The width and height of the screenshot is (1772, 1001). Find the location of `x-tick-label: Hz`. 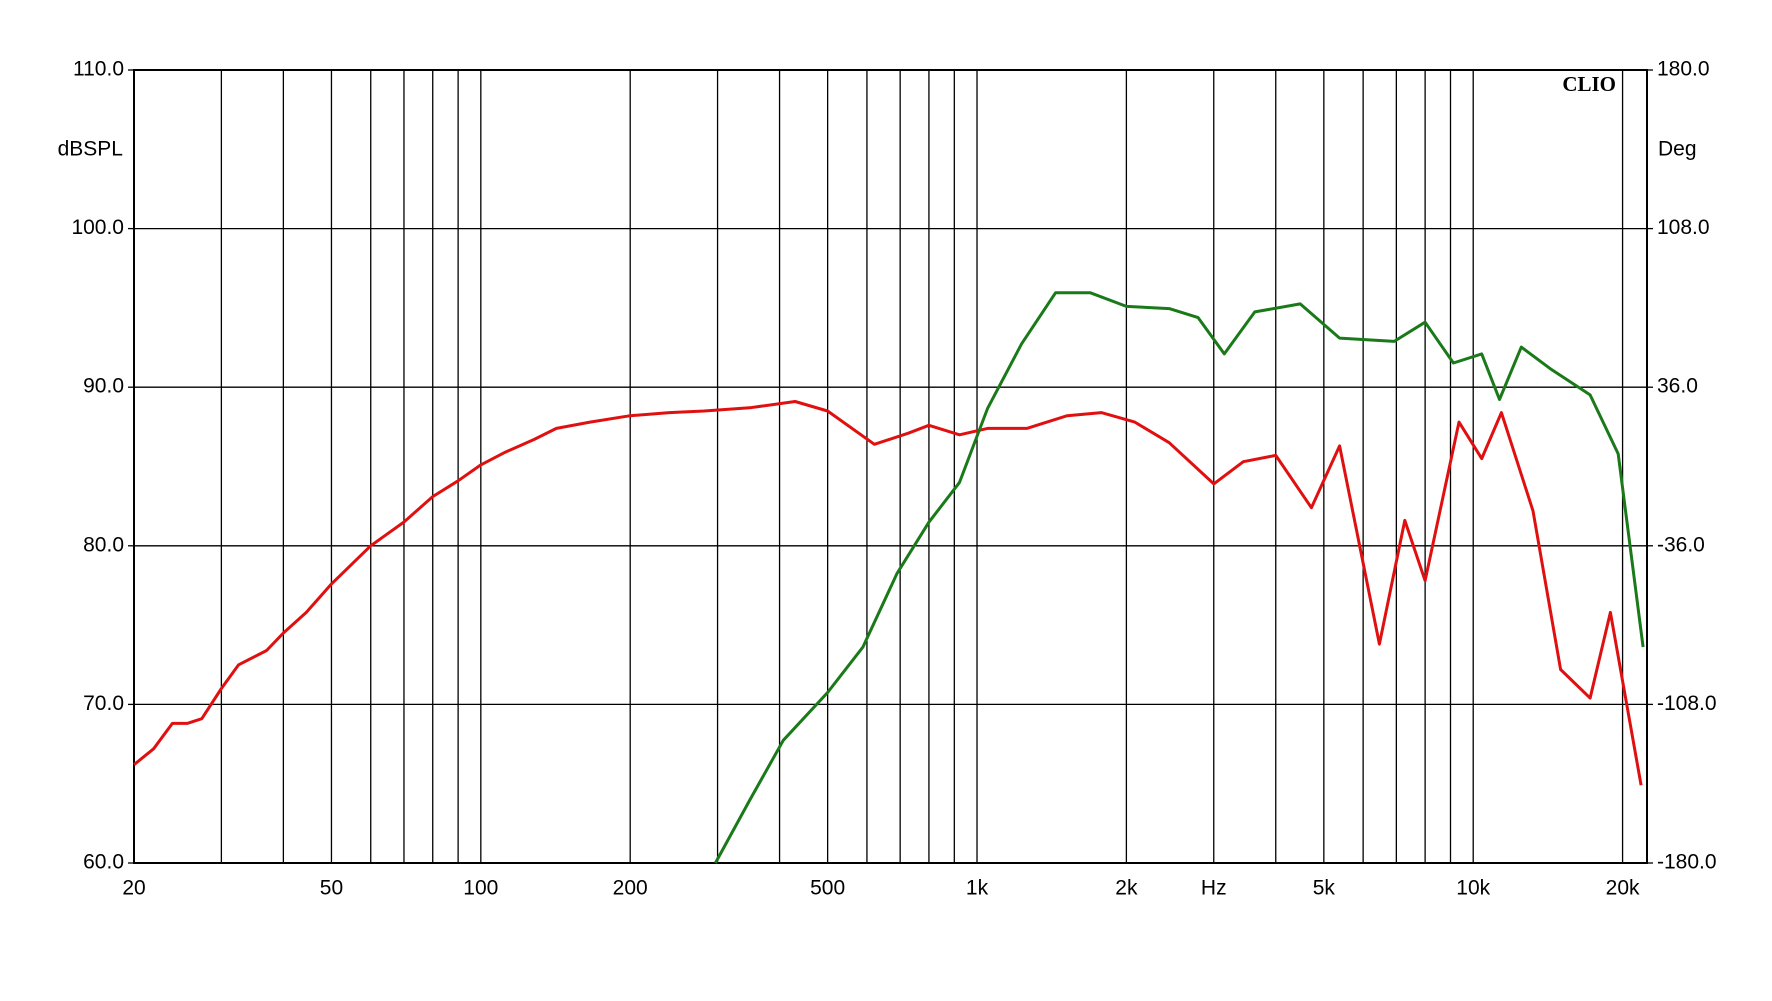

x-tick-label: Hz is located at coordinates (1214, 888).